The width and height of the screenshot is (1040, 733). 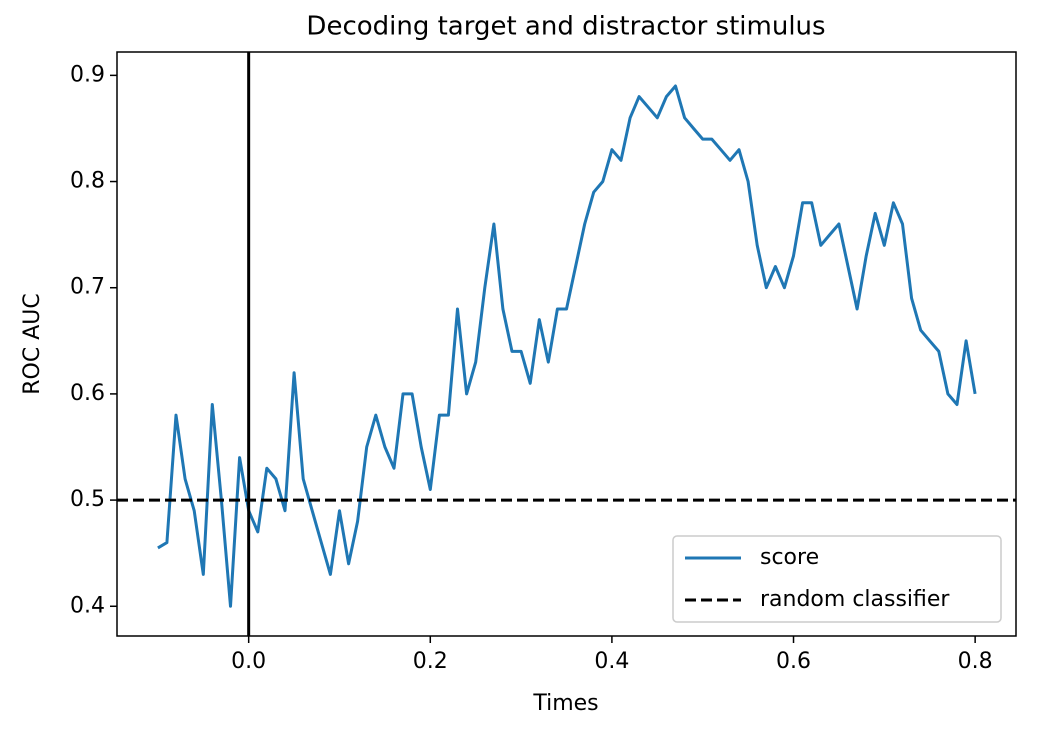 I want to click on x-axis-label: Times, so click(x=565, y=703).